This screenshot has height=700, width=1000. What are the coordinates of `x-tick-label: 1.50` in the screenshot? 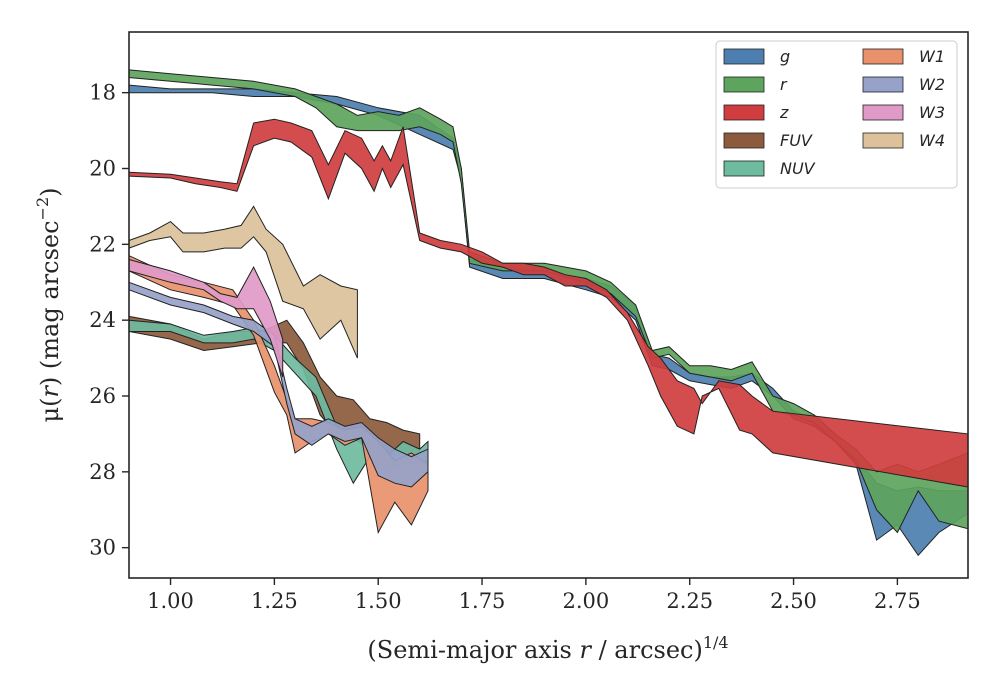 It's located at (378, 601).